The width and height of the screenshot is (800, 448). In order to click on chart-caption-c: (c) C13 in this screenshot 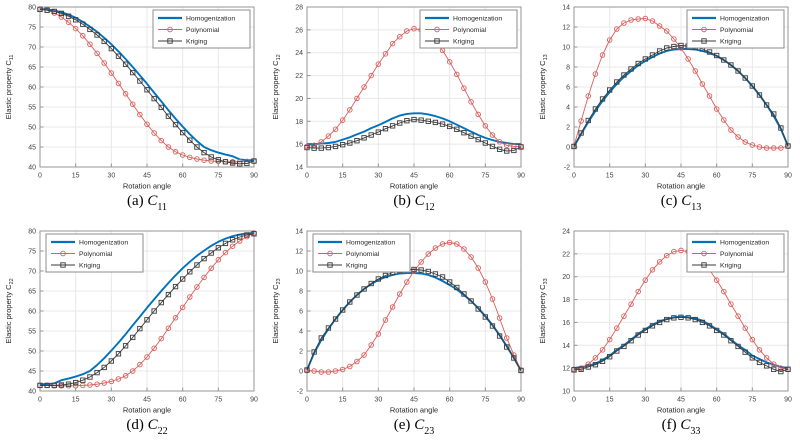, I will do `click(681, 203)`.